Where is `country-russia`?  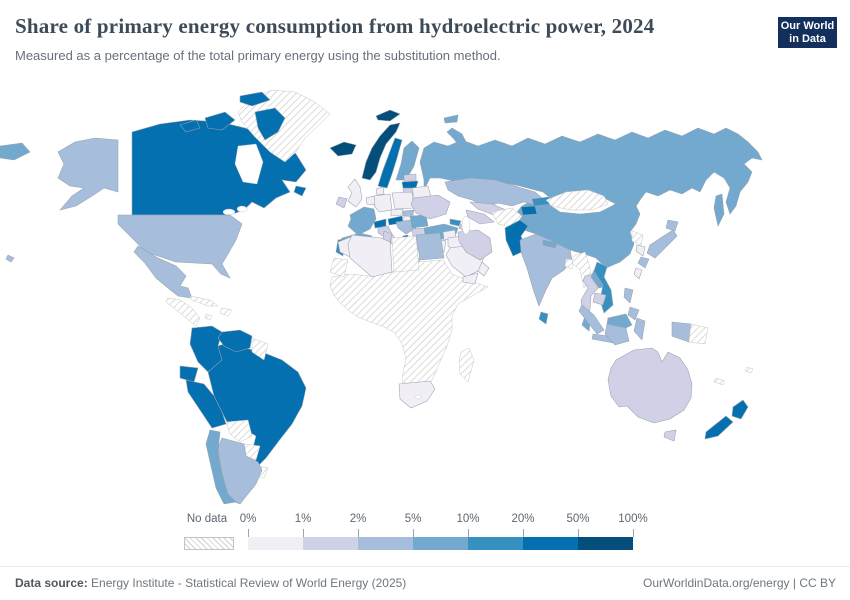 country-russia is located at coordinates (591, 171).